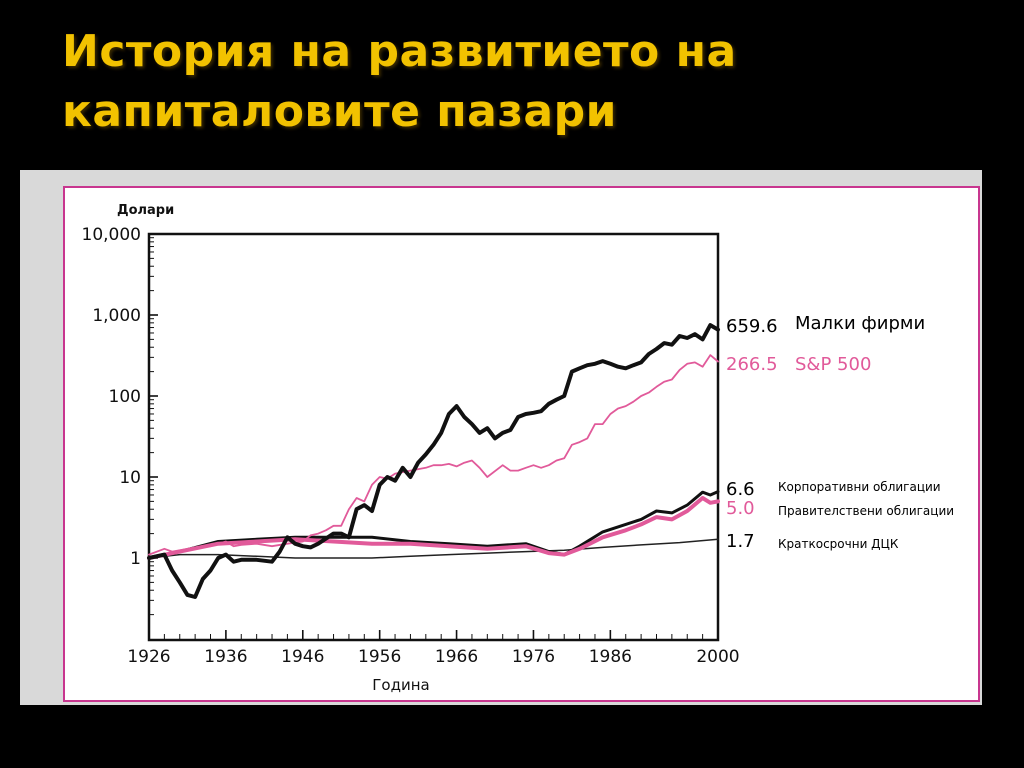 Image resolution: width=1024 pixels, height=768 pixels. I want to click on y-tick-label: 100, so click(125, 397).